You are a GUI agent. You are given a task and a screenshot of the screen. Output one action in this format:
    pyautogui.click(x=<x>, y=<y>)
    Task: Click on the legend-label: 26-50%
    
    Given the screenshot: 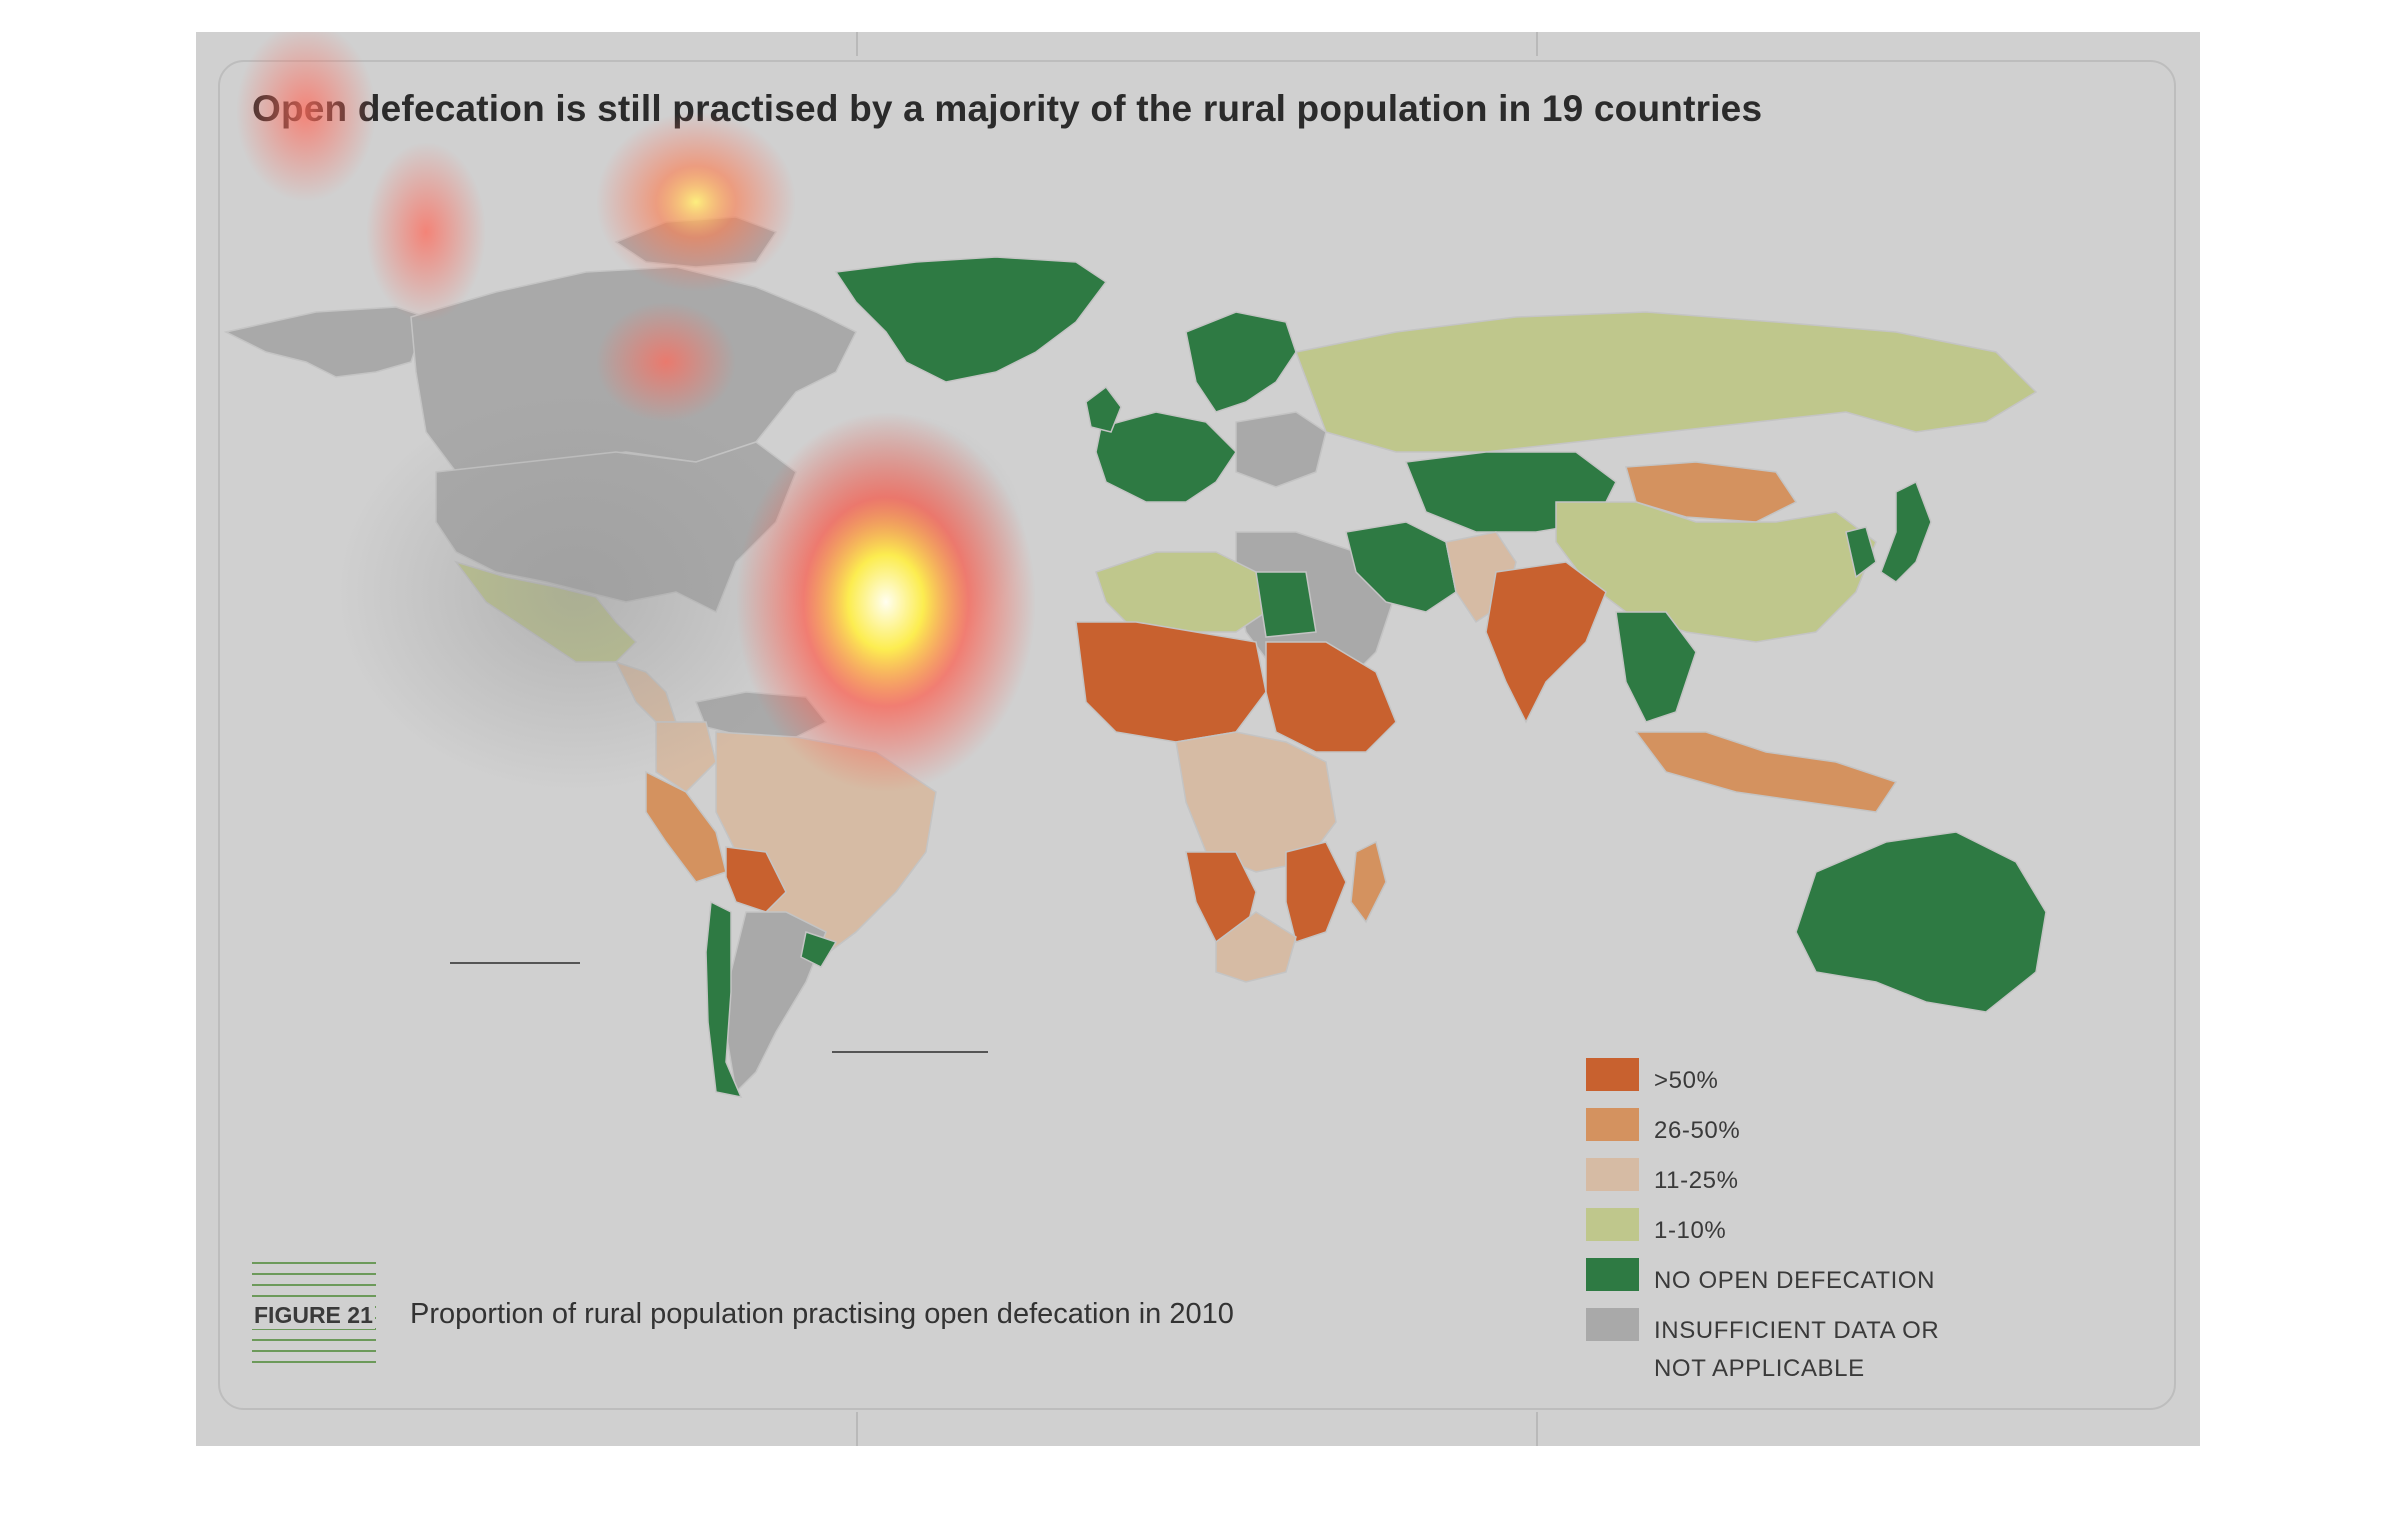 What is the action you would take?
    pyautogui.click(x=1697, y=1130)
    